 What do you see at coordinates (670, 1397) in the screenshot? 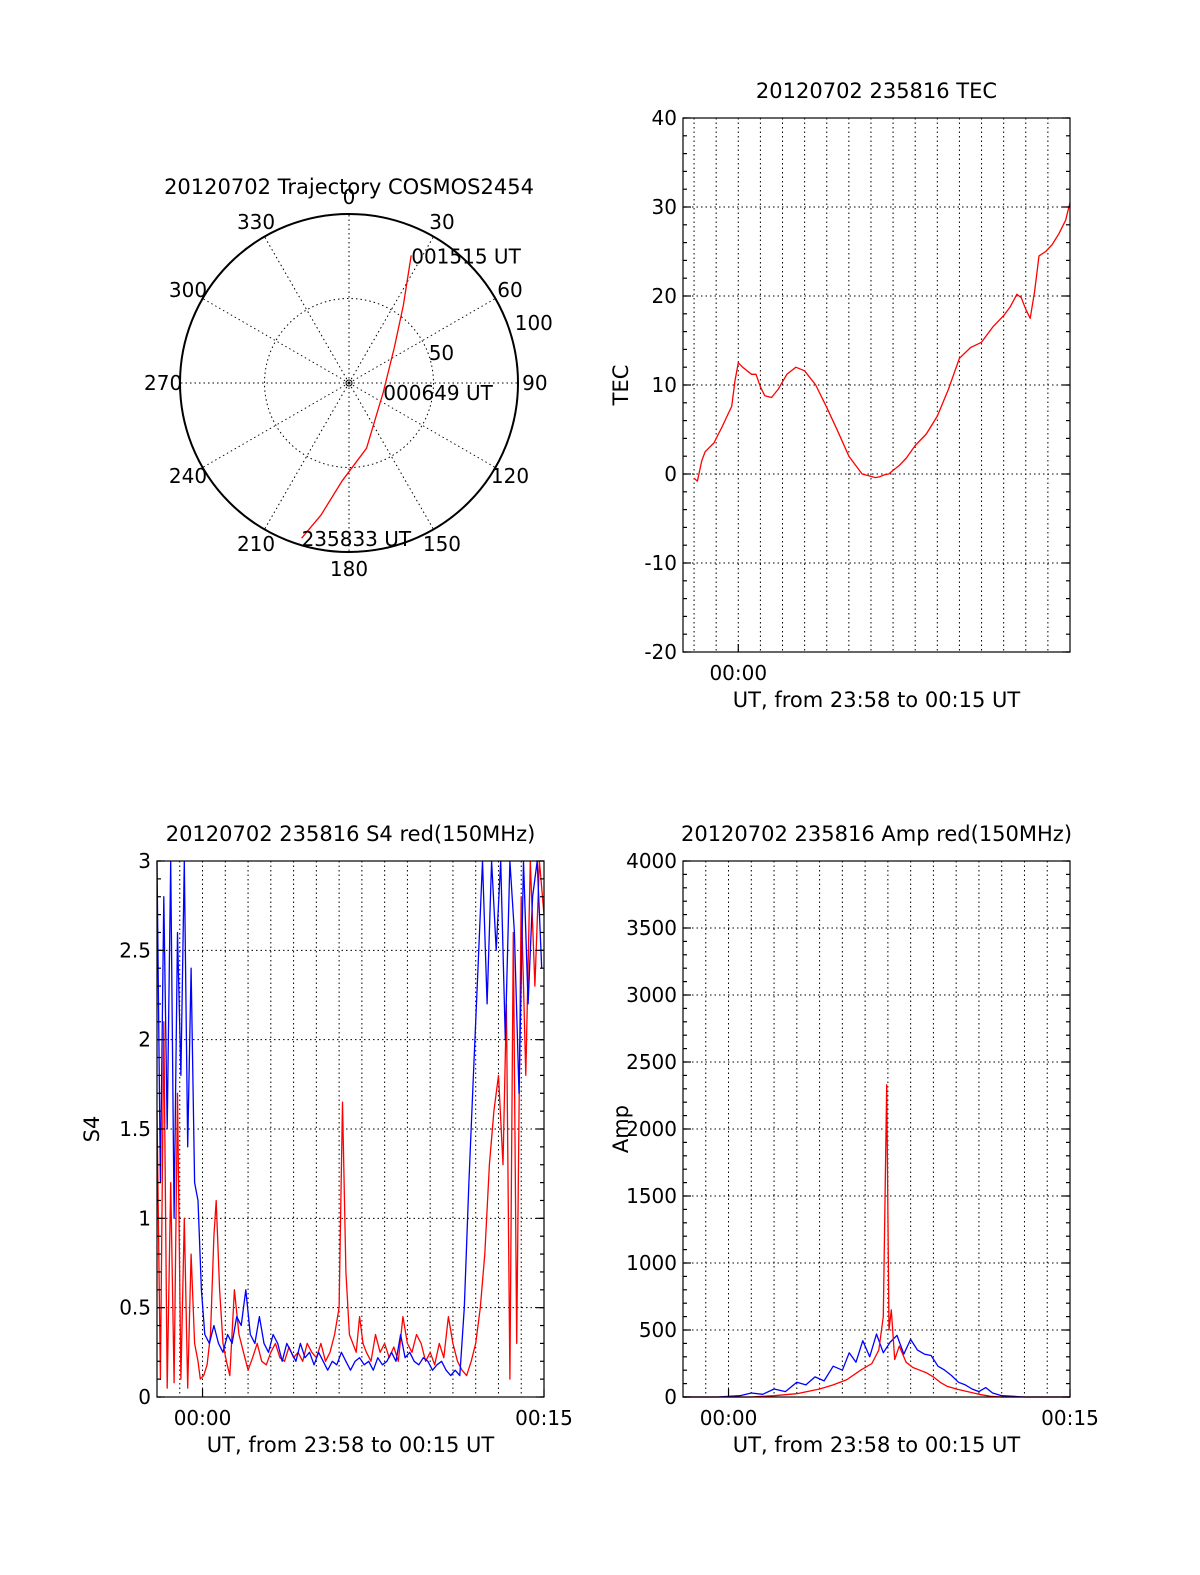
I see `amp-ytick-label: 0` at bounding box center [670, 1397].